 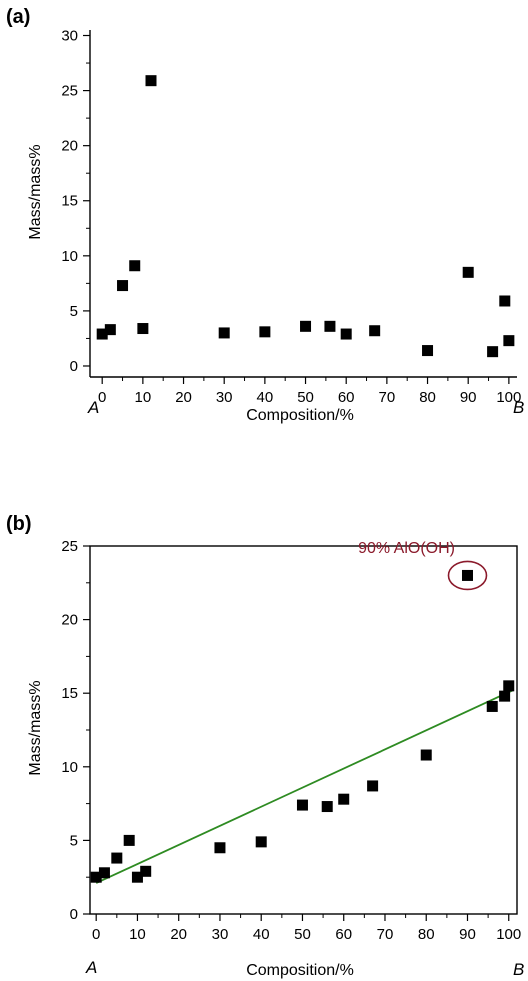 I want to click on panel-a-y-tick-label: 10, so click(x=69, y=256).